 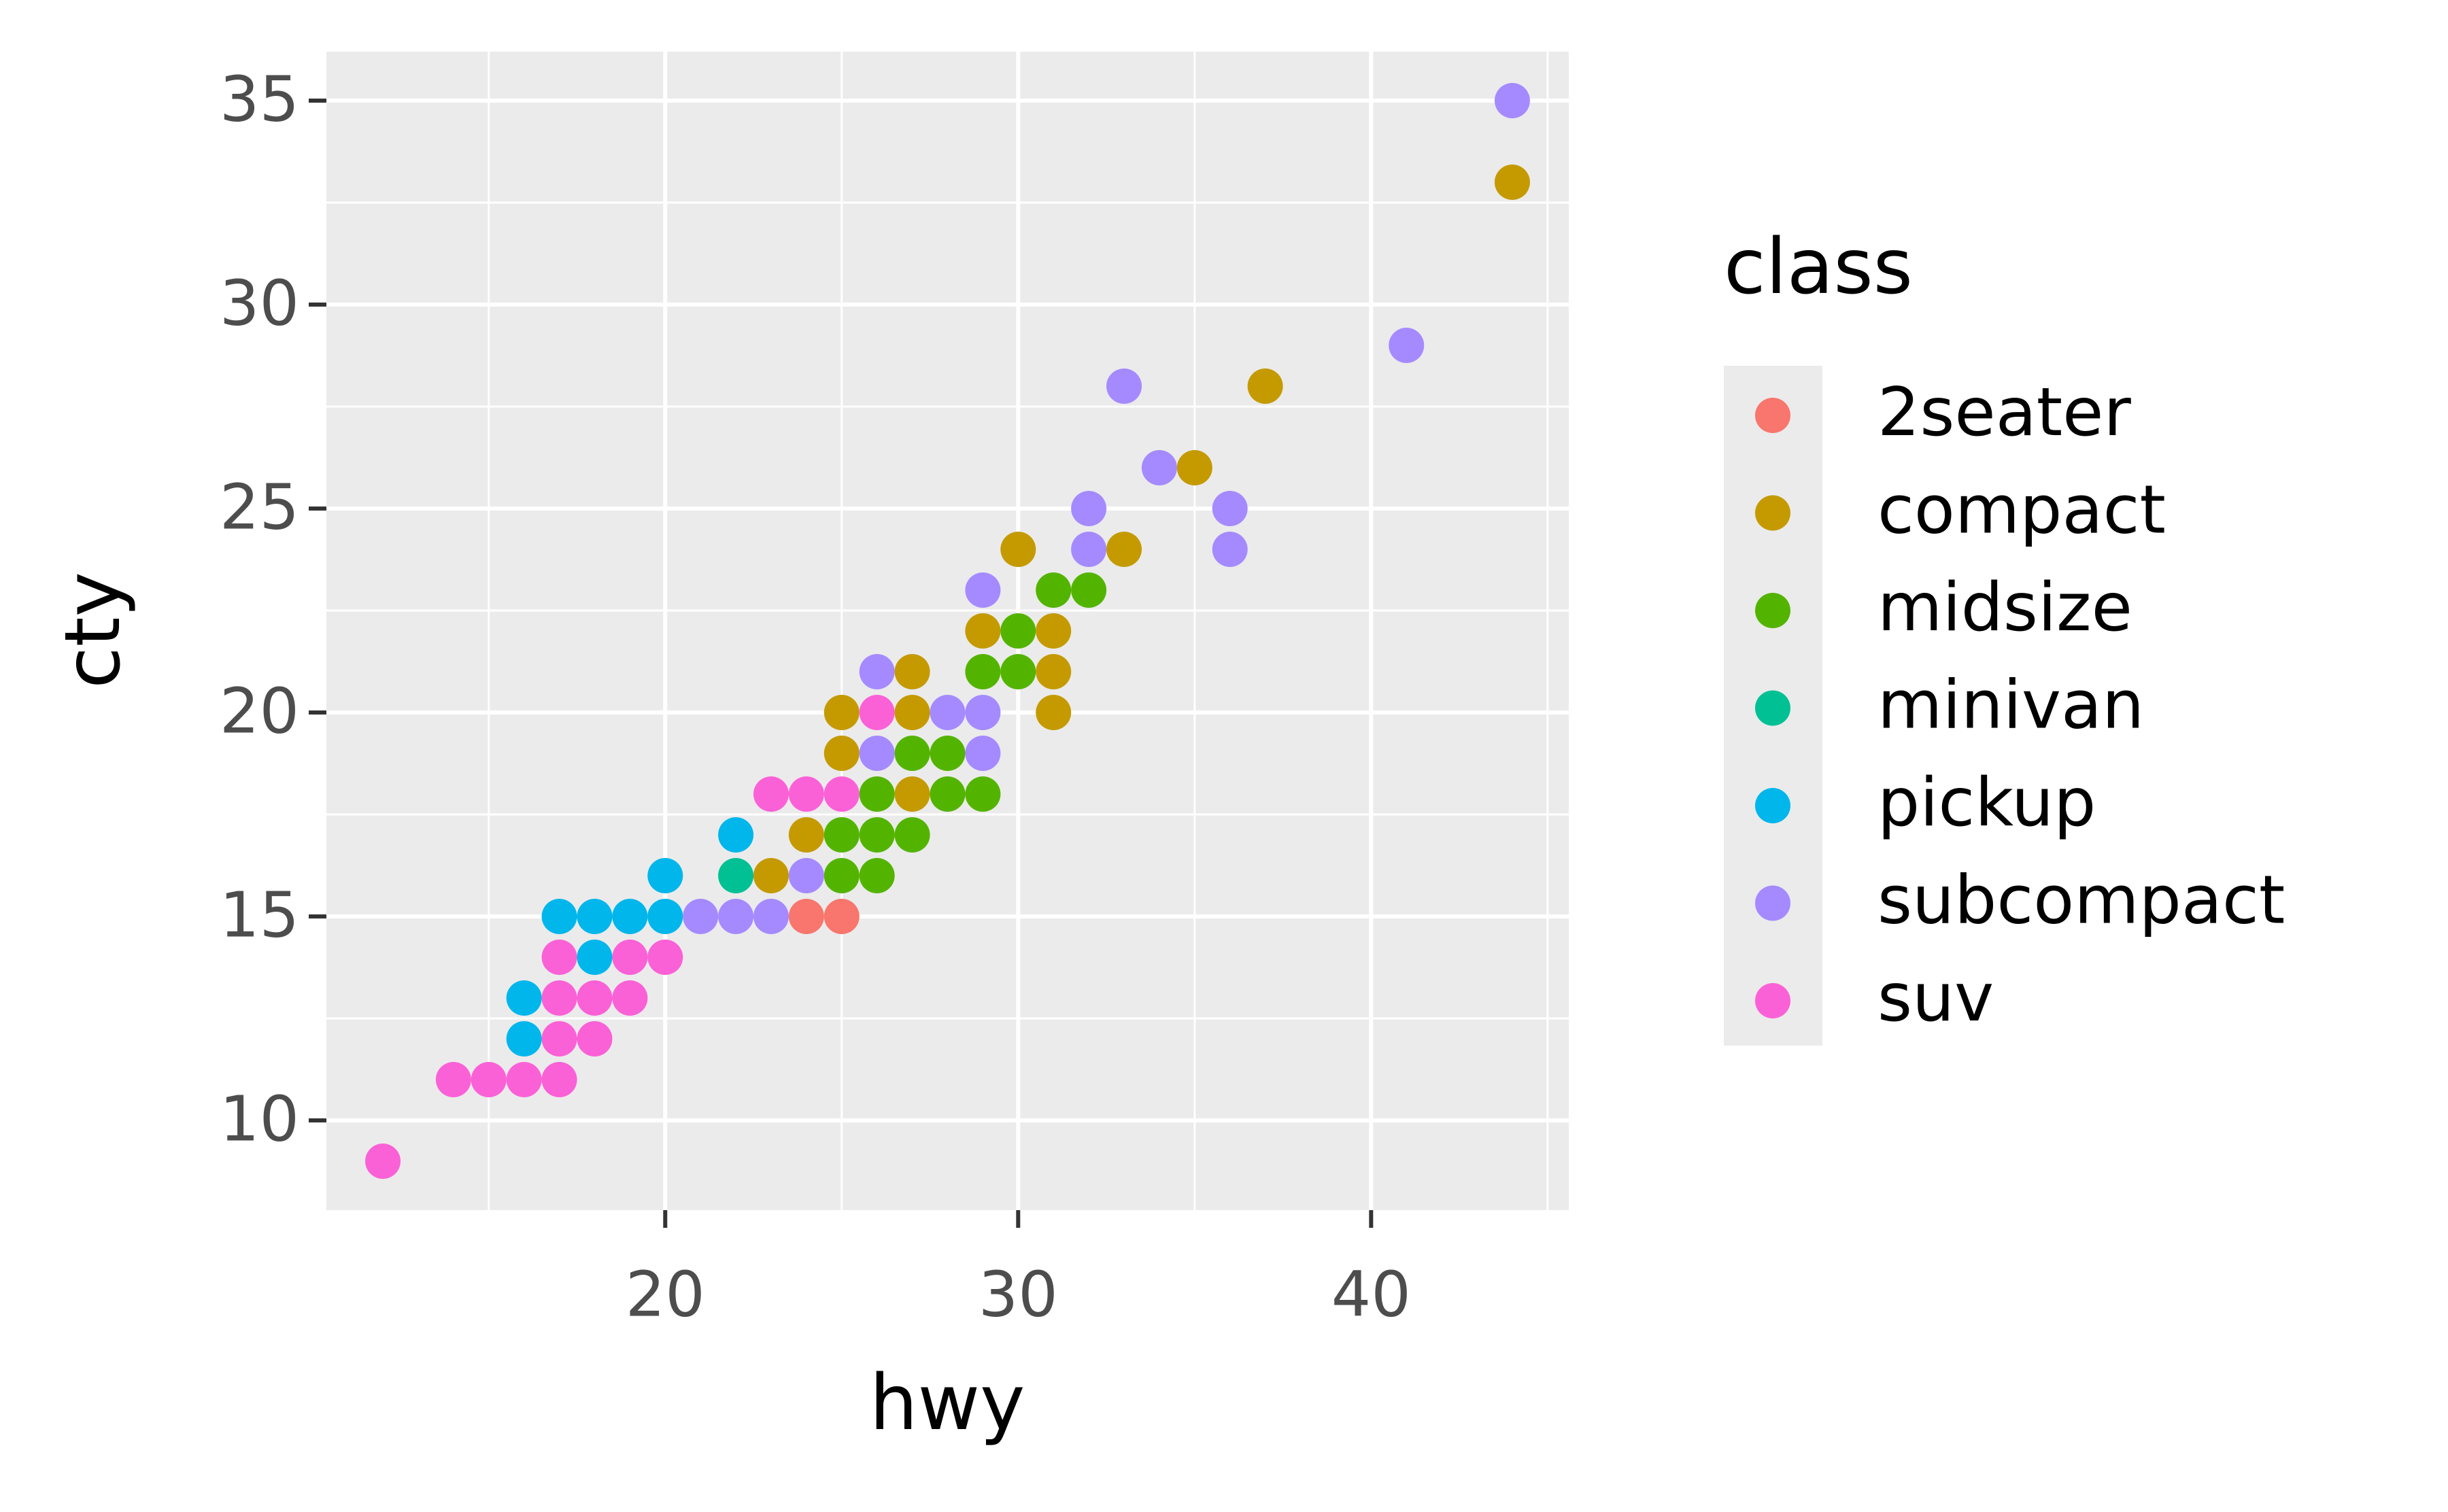 I want to click on x-tick-label: 20, so click(x=666, y=1294).